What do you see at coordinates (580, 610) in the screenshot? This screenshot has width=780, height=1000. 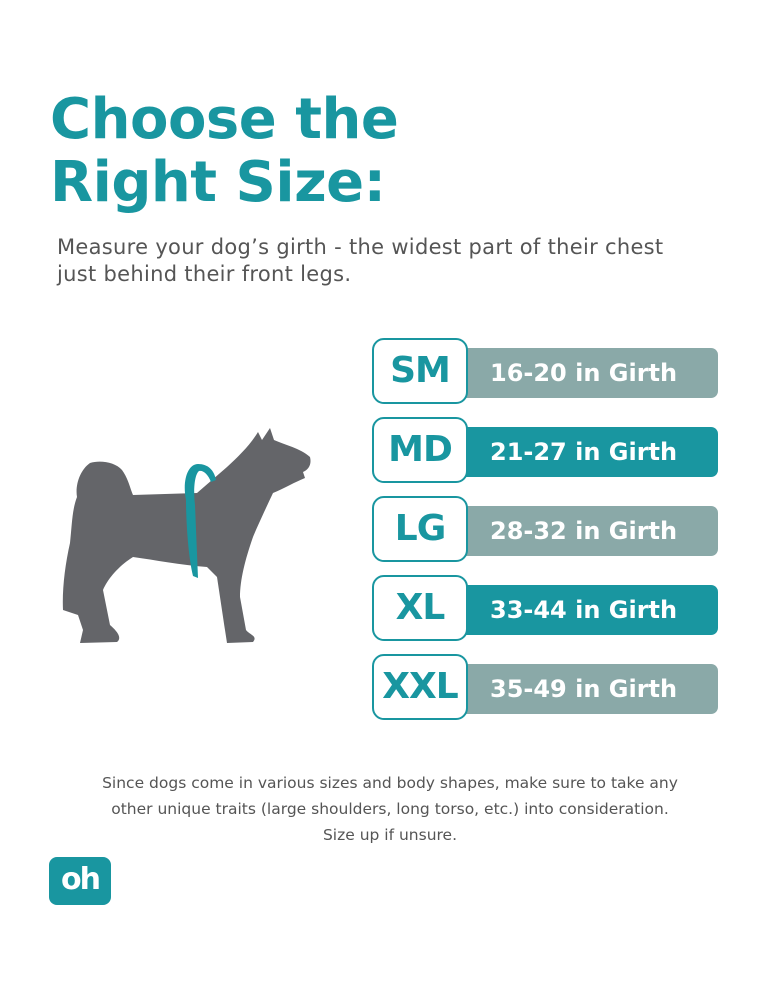 I see `girth-range: 33-44 in Girth` at bounding box center [580, 610].